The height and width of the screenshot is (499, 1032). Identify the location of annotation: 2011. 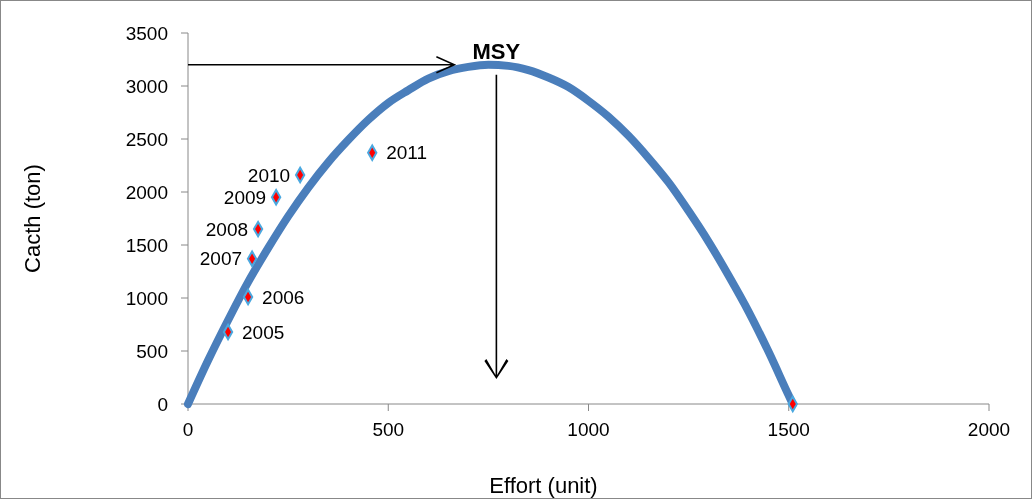
(407, 153).